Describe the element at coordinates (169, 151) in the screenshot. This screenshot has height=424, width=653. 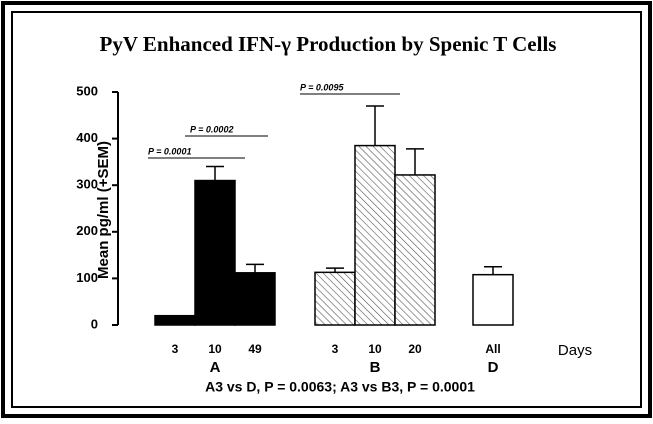
I see `p-value-annotation: P = 0.0001` at that location.